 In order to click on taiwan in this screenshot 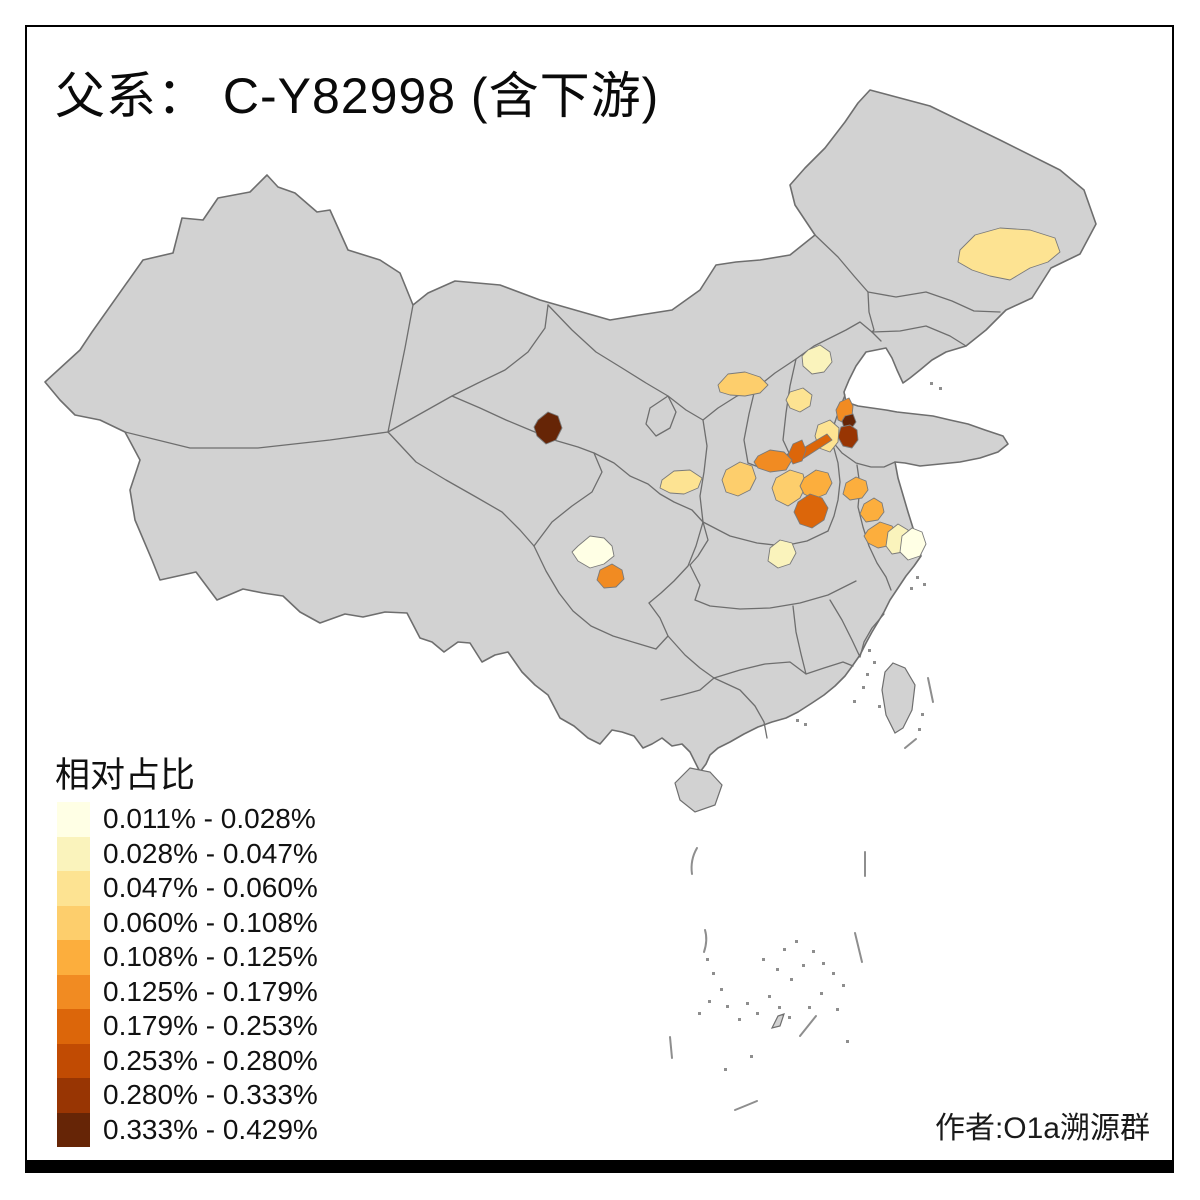, I will do `click(898, 698)`.